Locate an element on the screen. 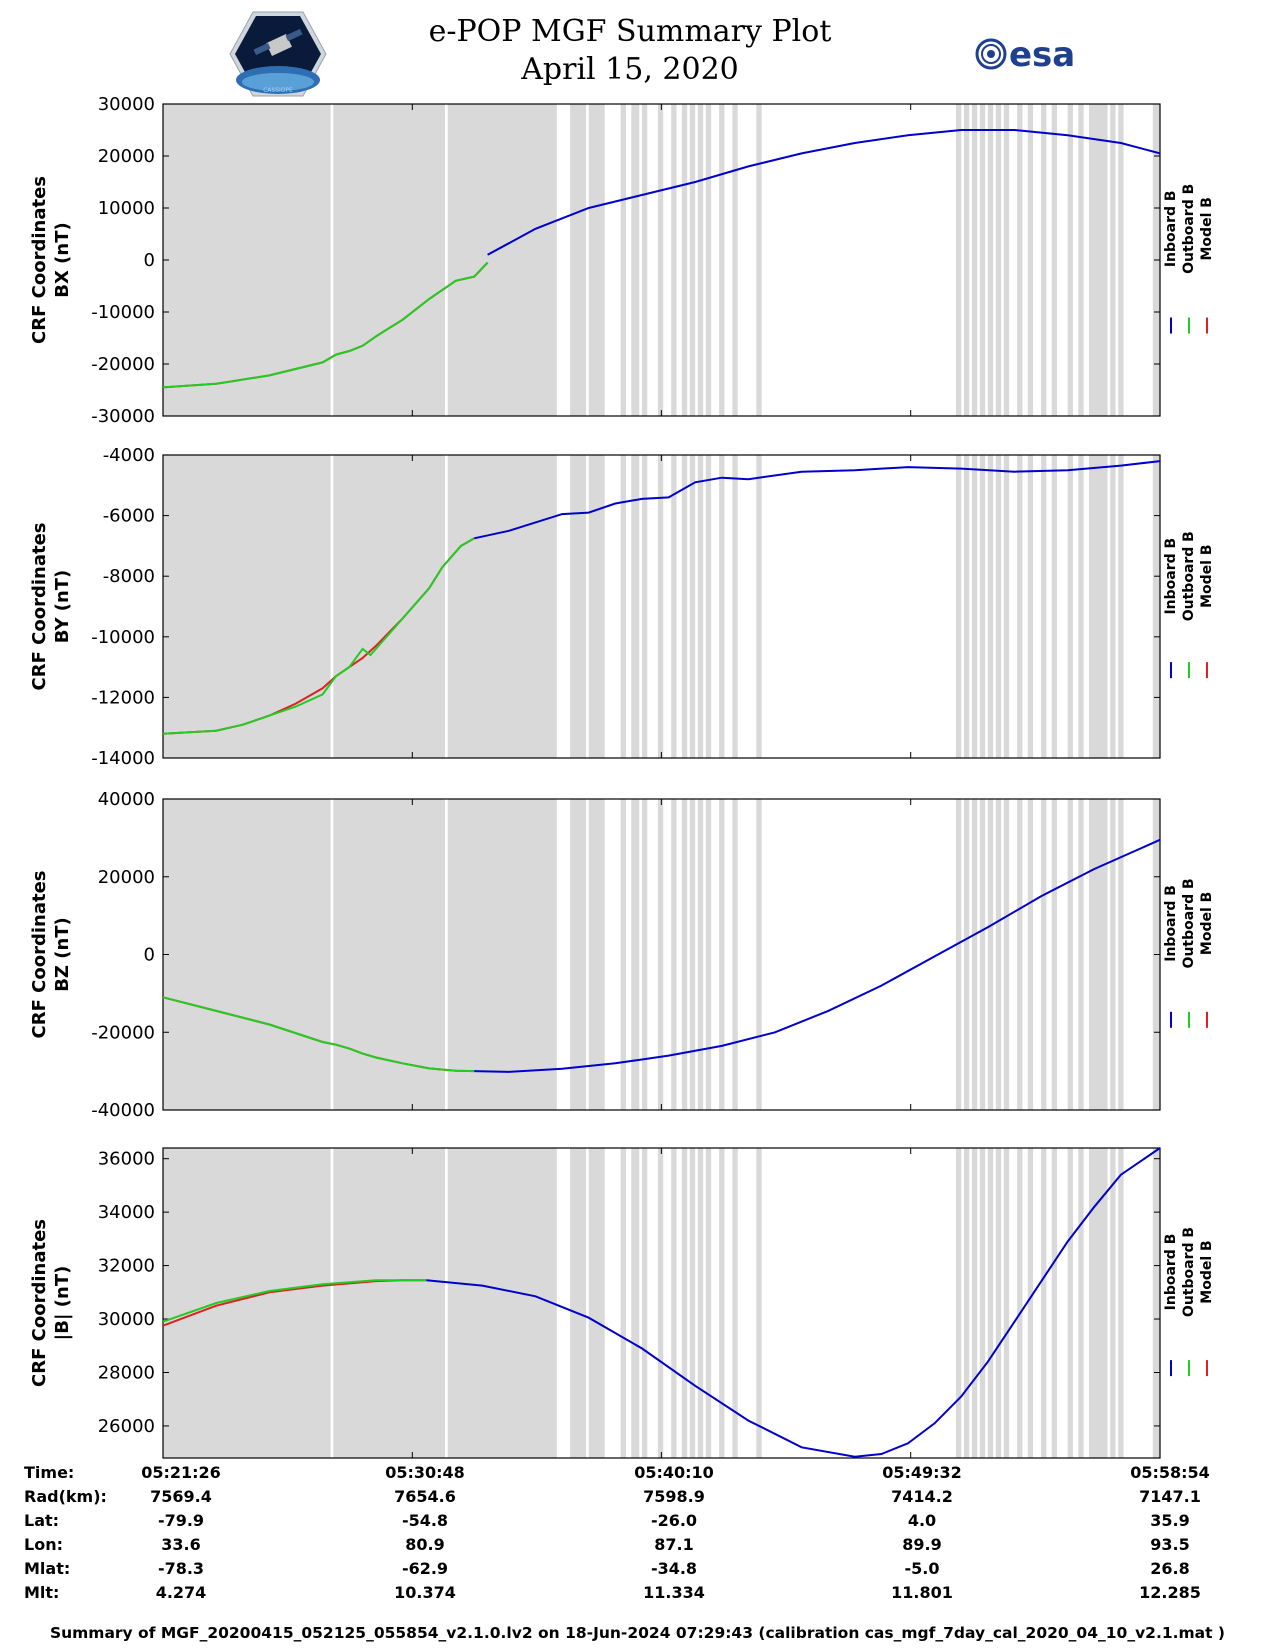 The width and height of the screenshot is (1275, 1650). info-row-label: Time: is located at coordinates (49, 1472).